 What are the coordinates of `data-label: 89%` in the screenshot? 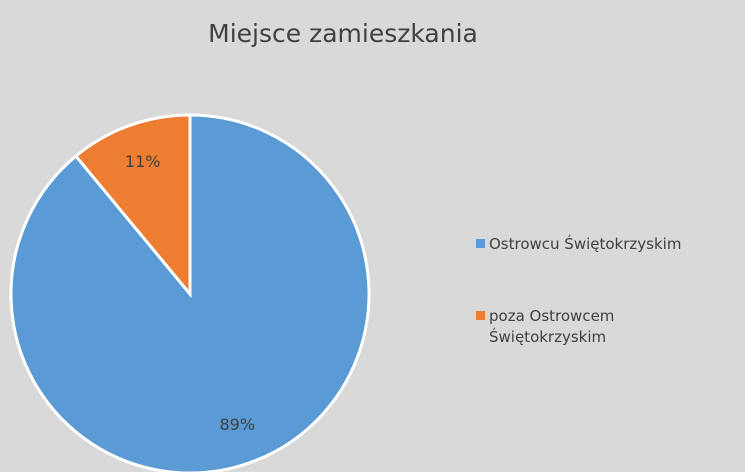 It's located at (238, 424).